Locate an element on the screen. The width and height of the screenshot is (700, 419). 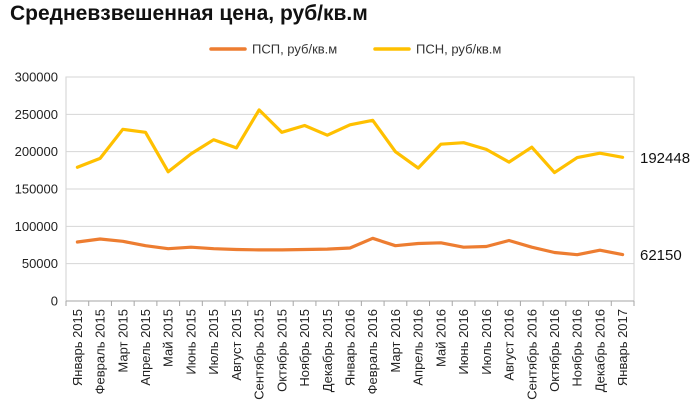
x-tick-label: Январь 2015 is located at coordinates (77, 347).